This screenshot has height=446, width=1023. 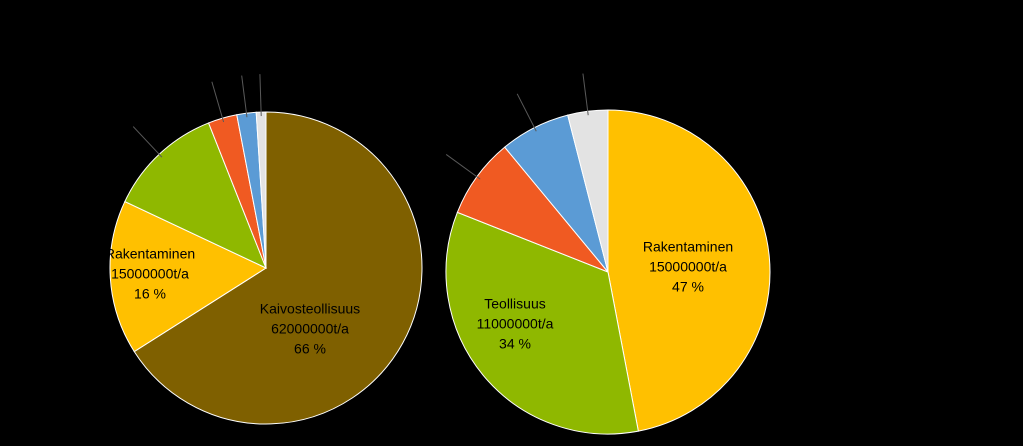 I want to click on value-label: 16 %, so click(x=150, y=294).